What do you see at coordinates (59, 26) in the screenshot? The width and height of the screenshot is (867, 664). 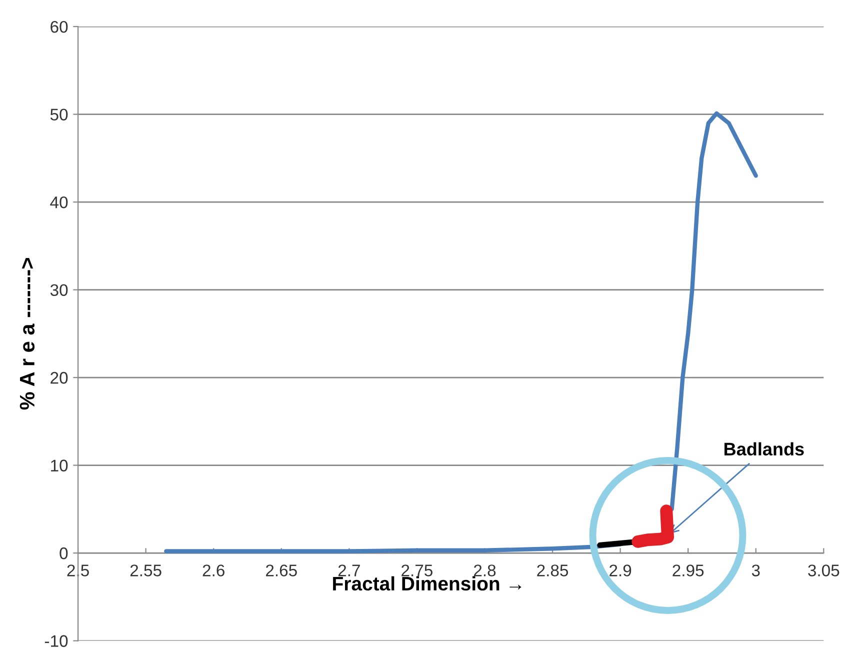 I see `y-tick-label: 60` at bounding box center [59, 26].